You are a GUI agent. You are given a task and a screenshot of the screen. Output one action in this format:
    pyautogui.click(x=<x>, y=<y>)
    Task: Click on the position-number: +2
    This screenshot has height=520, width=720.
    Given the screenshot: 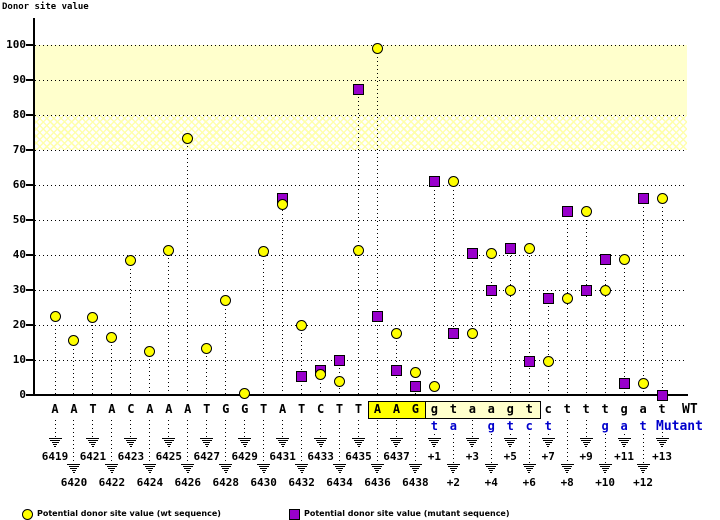 What is the action you would take?
    pyautogui.click(x=453, y=482)
    